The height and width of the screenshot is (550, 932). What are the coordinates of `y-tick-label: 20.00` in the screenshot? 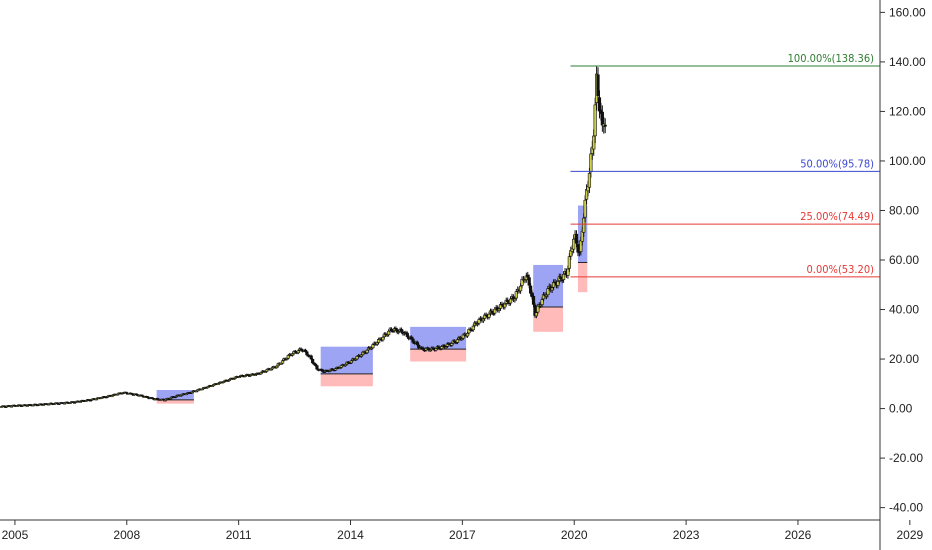 It's located at (904, 359).